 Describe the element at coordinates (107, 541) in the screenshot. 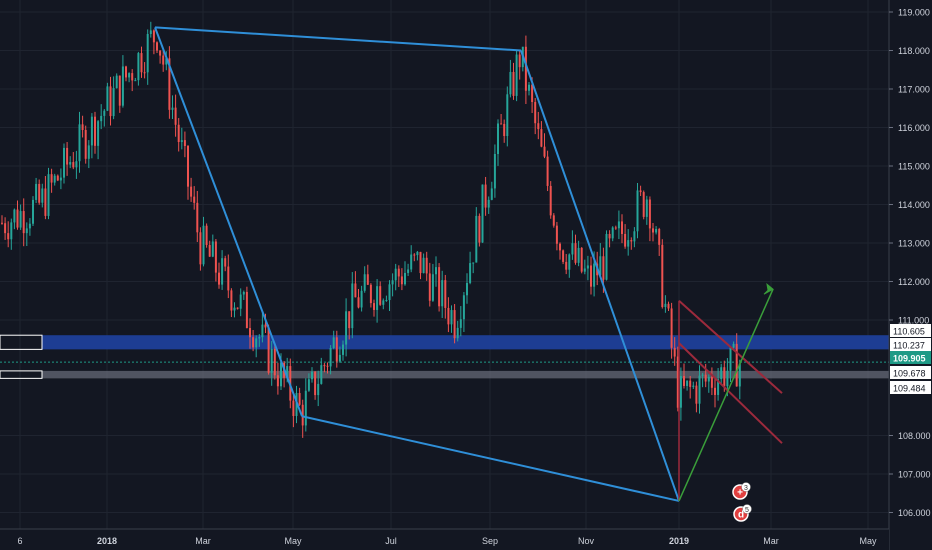

I see `time-tick-label: 2018` at that location.